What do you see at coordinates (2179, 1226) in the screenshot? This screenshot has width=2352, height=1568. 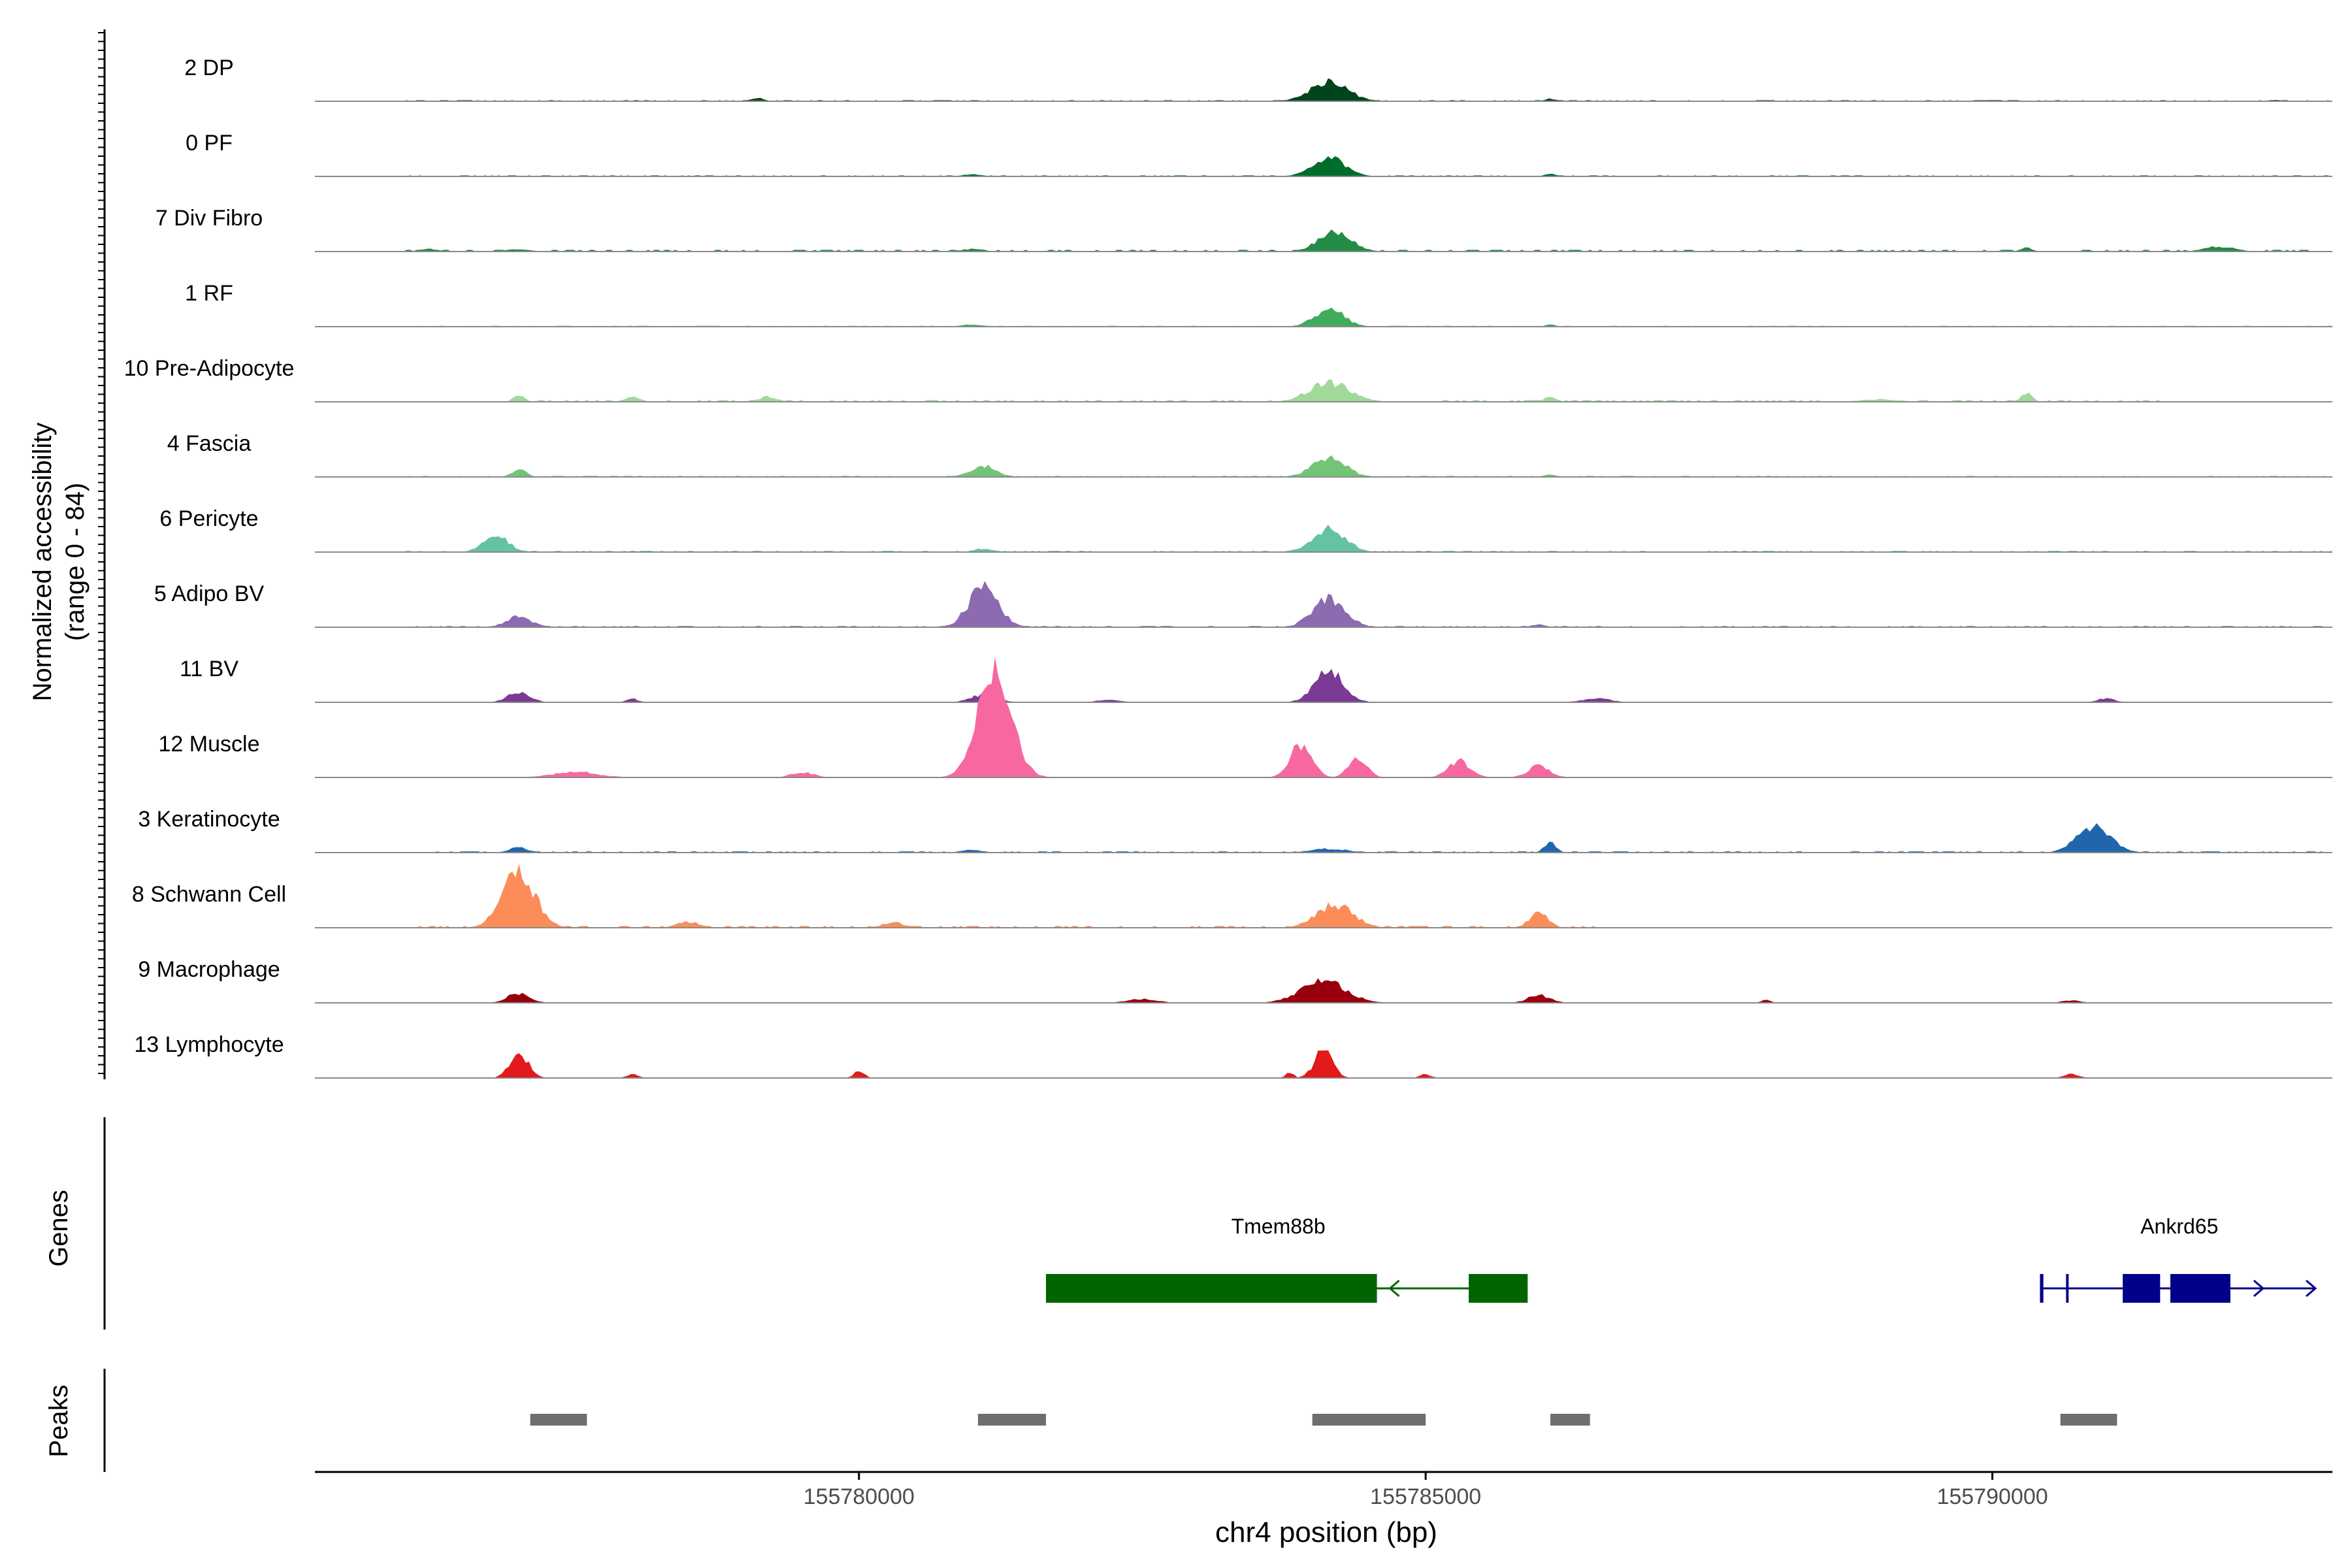 I see `gene-label: Ankrd65` at bounding box center [2179, 1226].